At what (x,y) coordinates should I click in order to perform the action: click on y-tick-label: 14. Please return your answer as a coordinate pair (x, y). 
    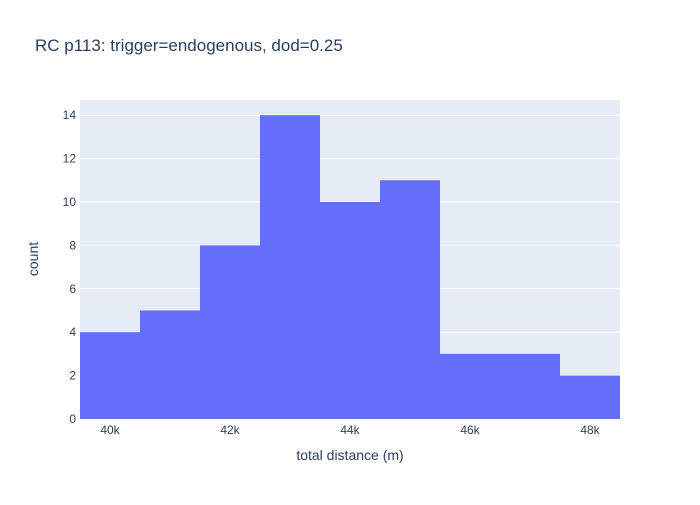
    Looking at the image, I should click on (70, 115).